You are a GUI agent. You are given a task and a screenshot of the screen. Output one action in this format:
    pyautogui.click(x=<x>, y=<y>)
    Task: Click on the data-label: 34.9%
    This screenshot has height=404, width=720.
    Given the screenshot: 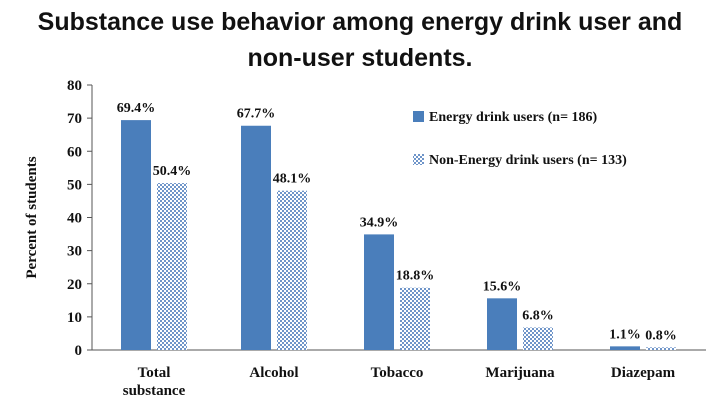 What is the action you would take?
    pyautogui.click(x=379, y=222)
    